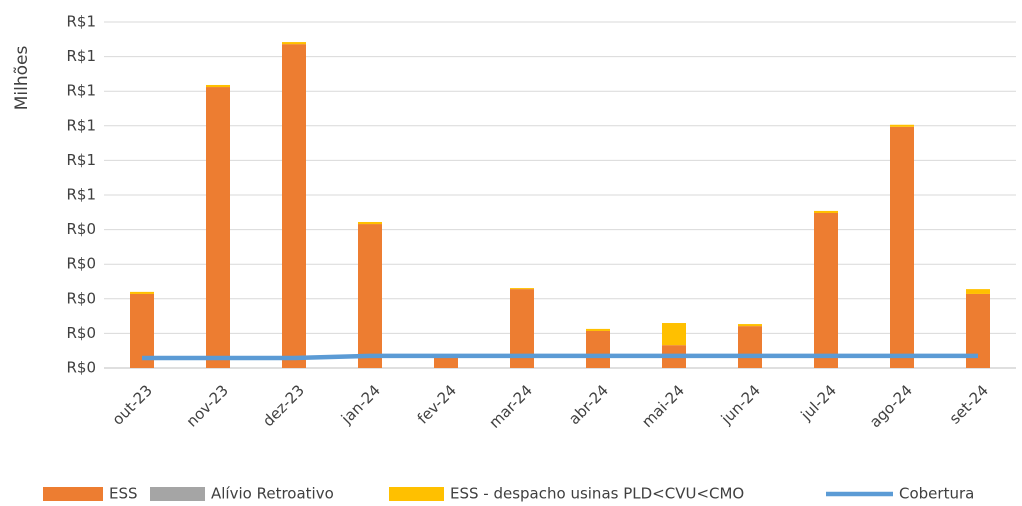 The height and width of the screenshot is (506, 1022). Describe the element at coordinates (132, 404) in the screenshot. I see `x-tick-label: out-23` at that location.